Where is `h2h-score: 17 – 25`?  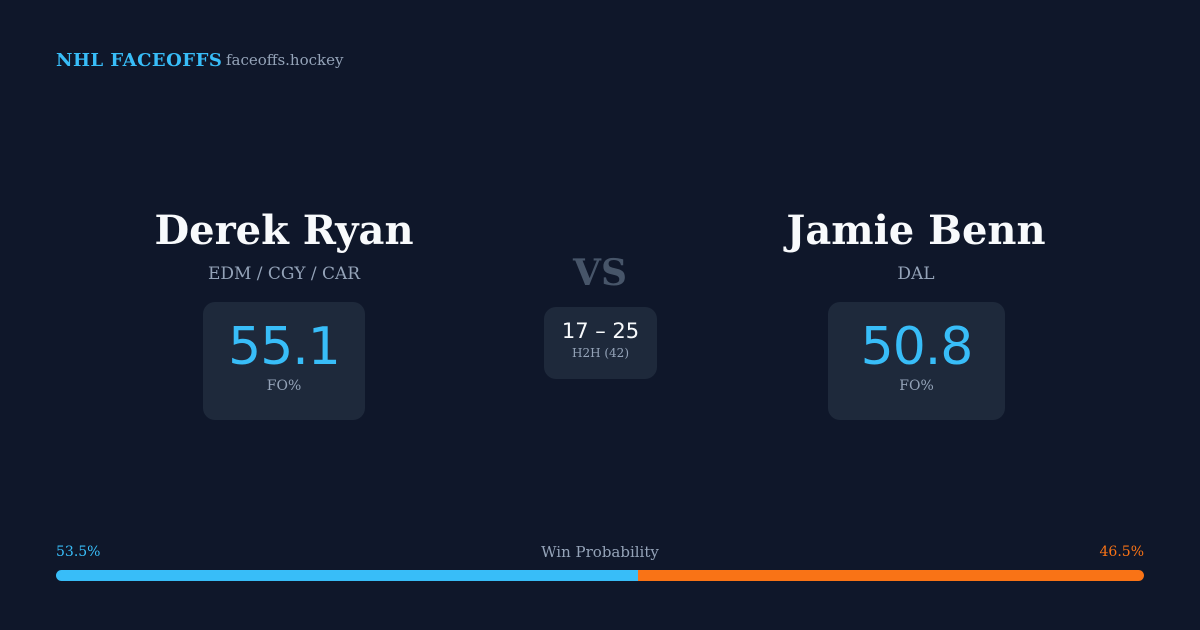 h2h-score: 17 – 25 is located at coordinates (600, 331).